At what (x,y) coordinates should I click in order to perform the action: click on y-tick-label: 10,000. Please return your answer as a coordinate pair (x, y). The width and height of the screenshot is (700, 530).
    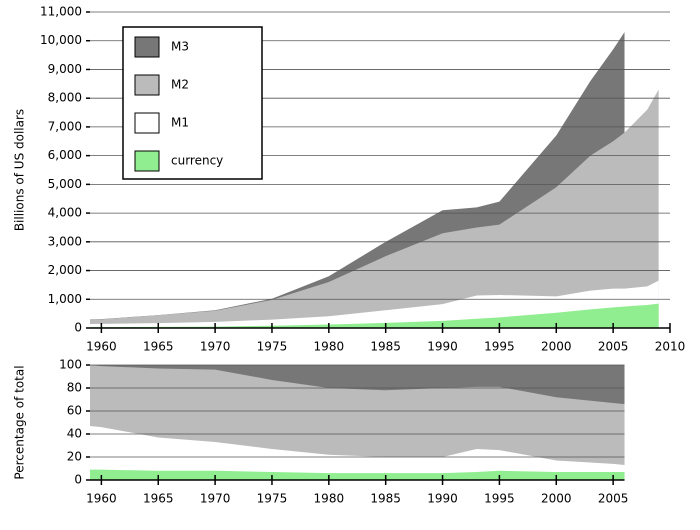
    Looking at the image, I should click on (61, 40).